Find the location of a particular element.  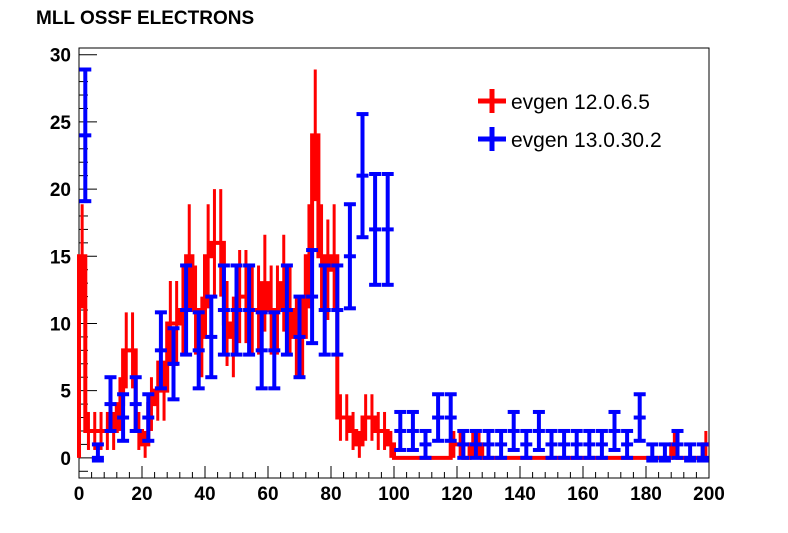

y-tick-label: 30 is located at coordinates (60, 56).